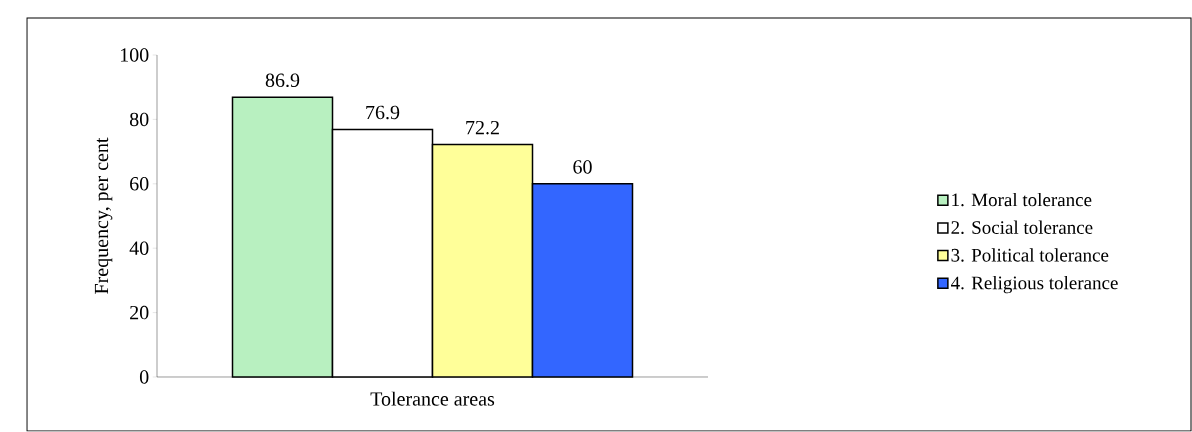  What do you see at coordinates (482, 127) in the screenshot?
I see `data-label: 72.2` at bounding box center [482, 127].